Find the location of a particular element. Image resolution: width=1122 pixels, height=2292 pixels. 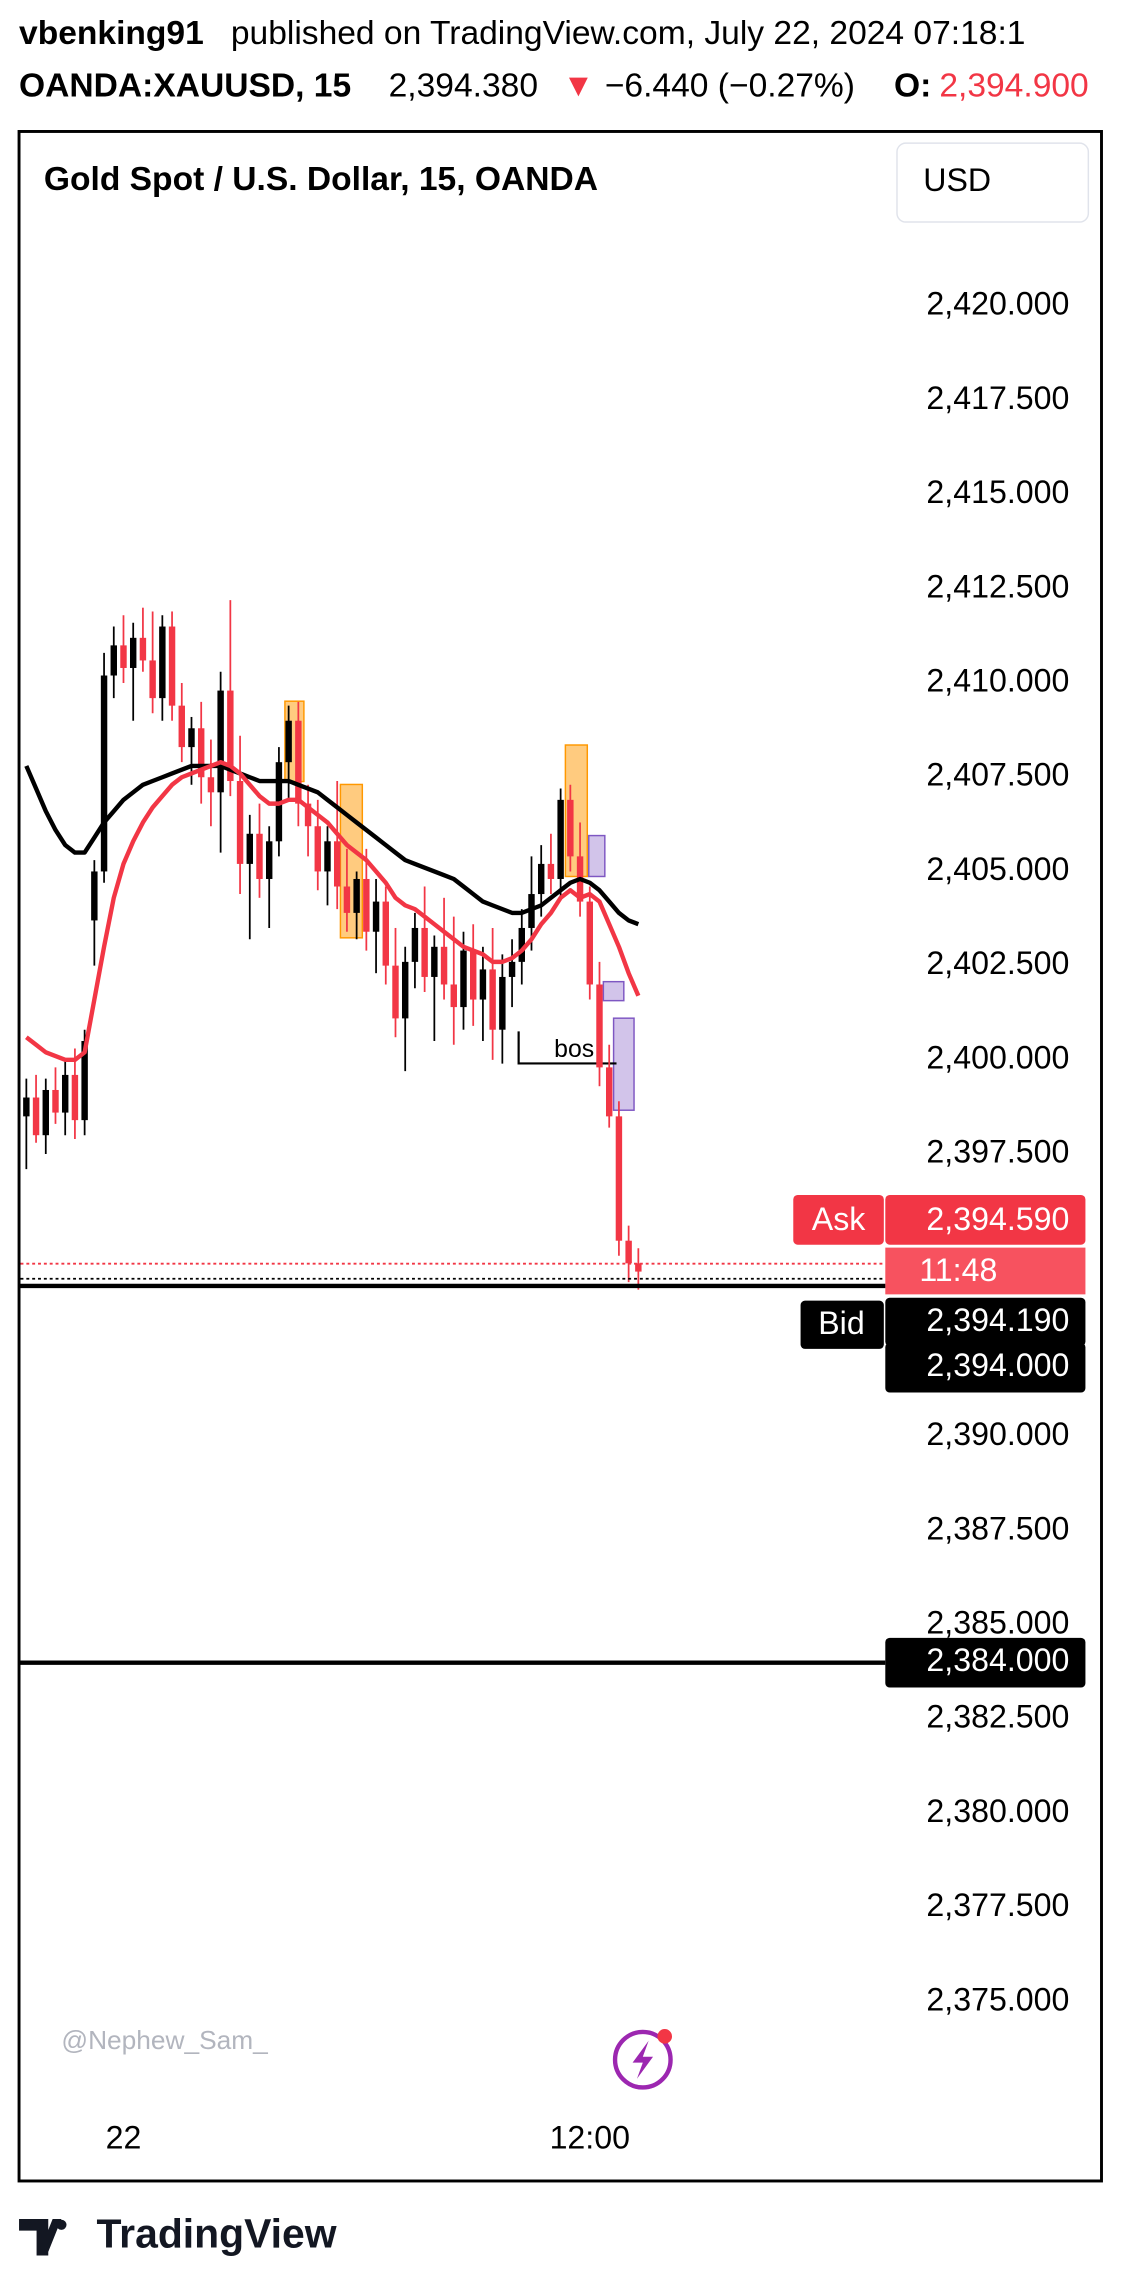

y-tick-label: 2,375.000 is located at coordinates (997, 1999).